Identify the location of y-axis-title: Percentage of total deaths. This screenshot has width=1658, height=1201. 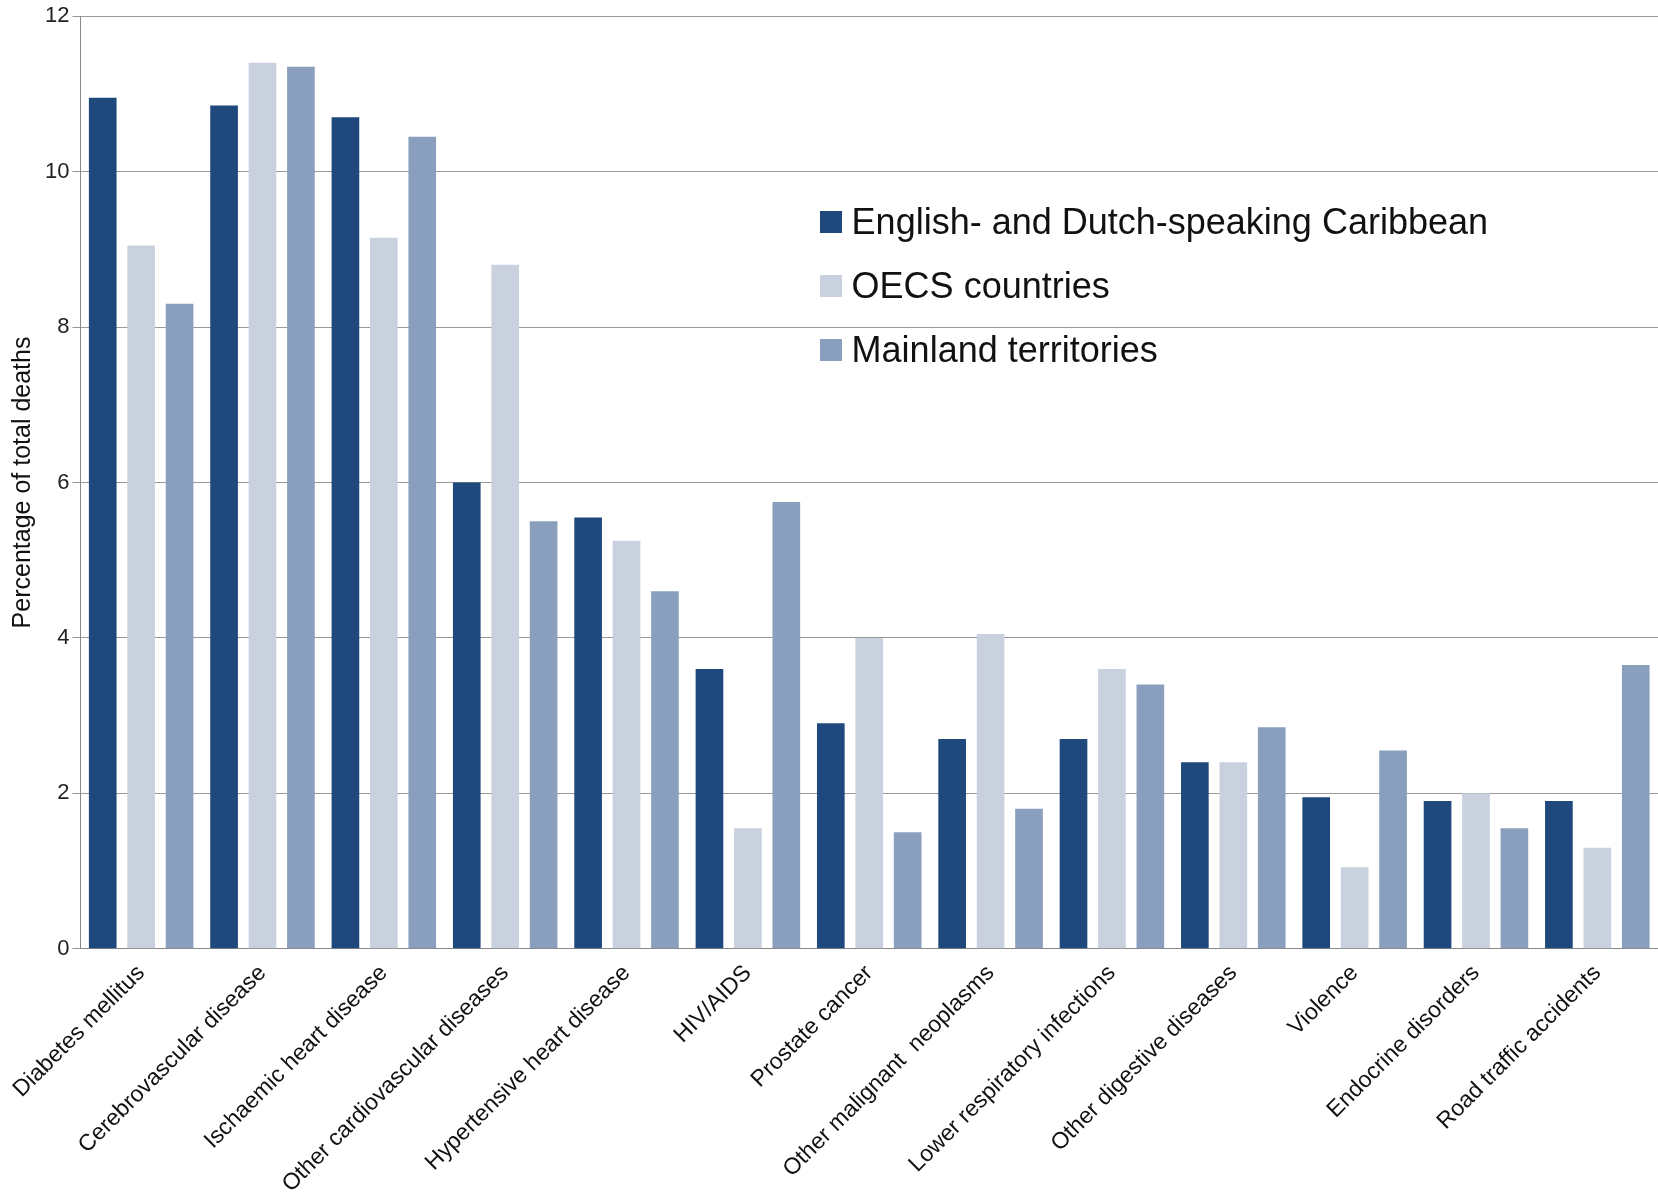
(20, 482).